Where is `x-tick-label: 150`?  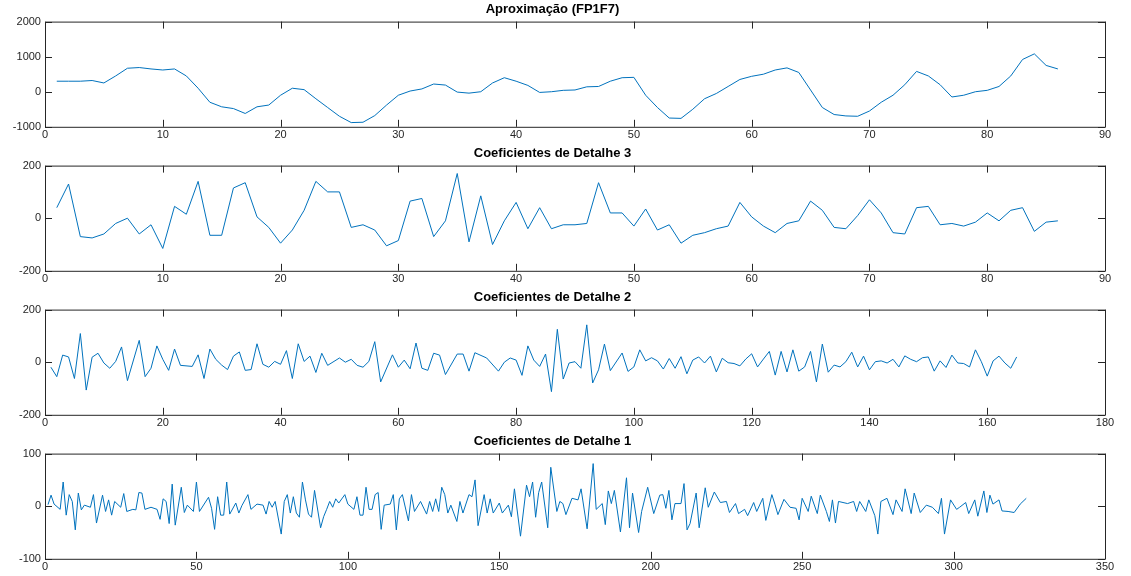 x-tick-label: 150 is located at coordinates (499, 566).